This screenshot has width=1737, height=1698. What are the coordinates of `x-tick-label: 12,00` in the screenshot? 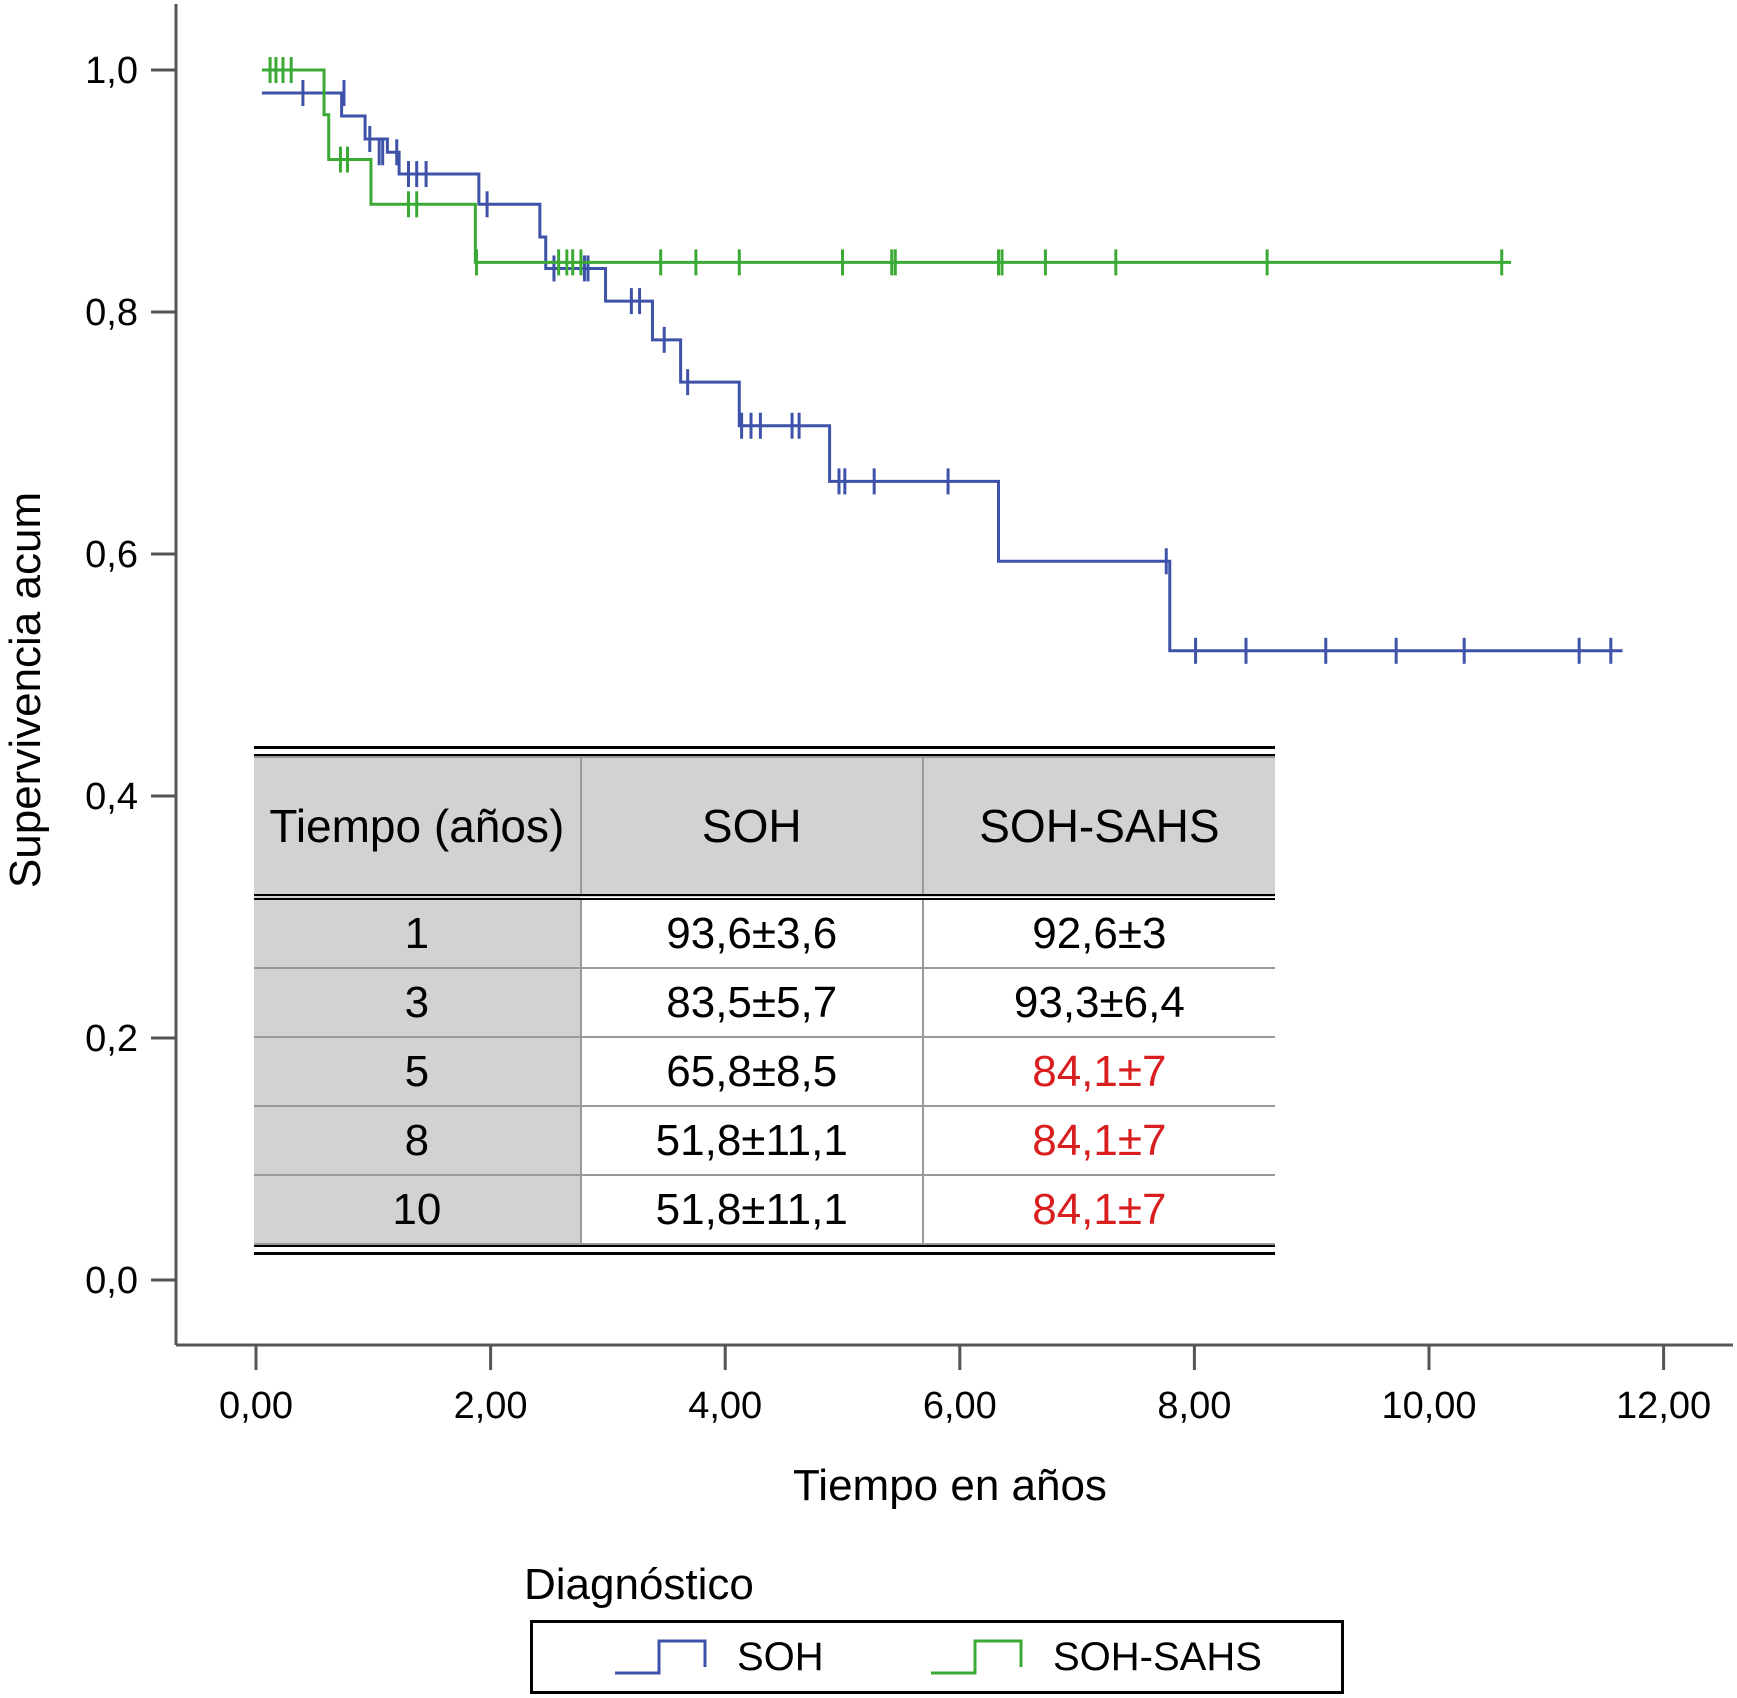 It's located at (1663, 1406).